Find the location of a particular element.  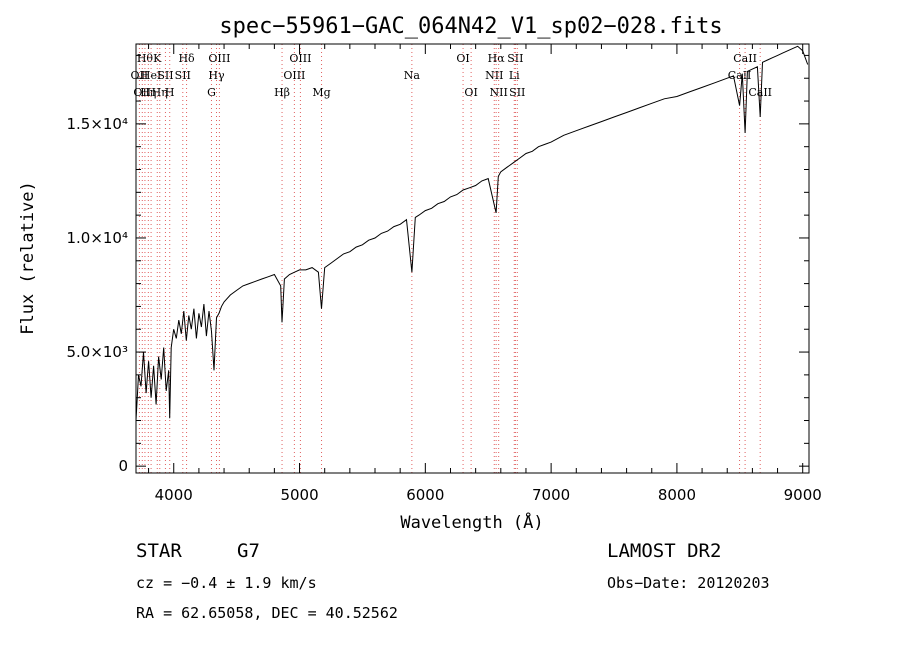

line-marker-label: Hδ is located at coordinates (186, 58).